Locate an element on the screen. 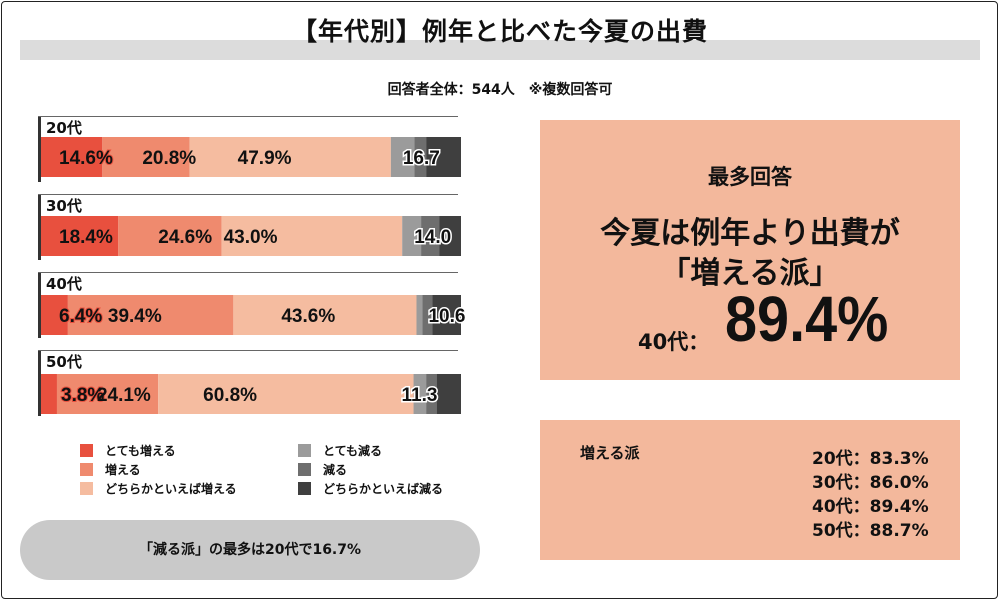 This screenshot has height=601, width=1000. legend-item-very-increase: とても増える is located at coordinates (128, 450).